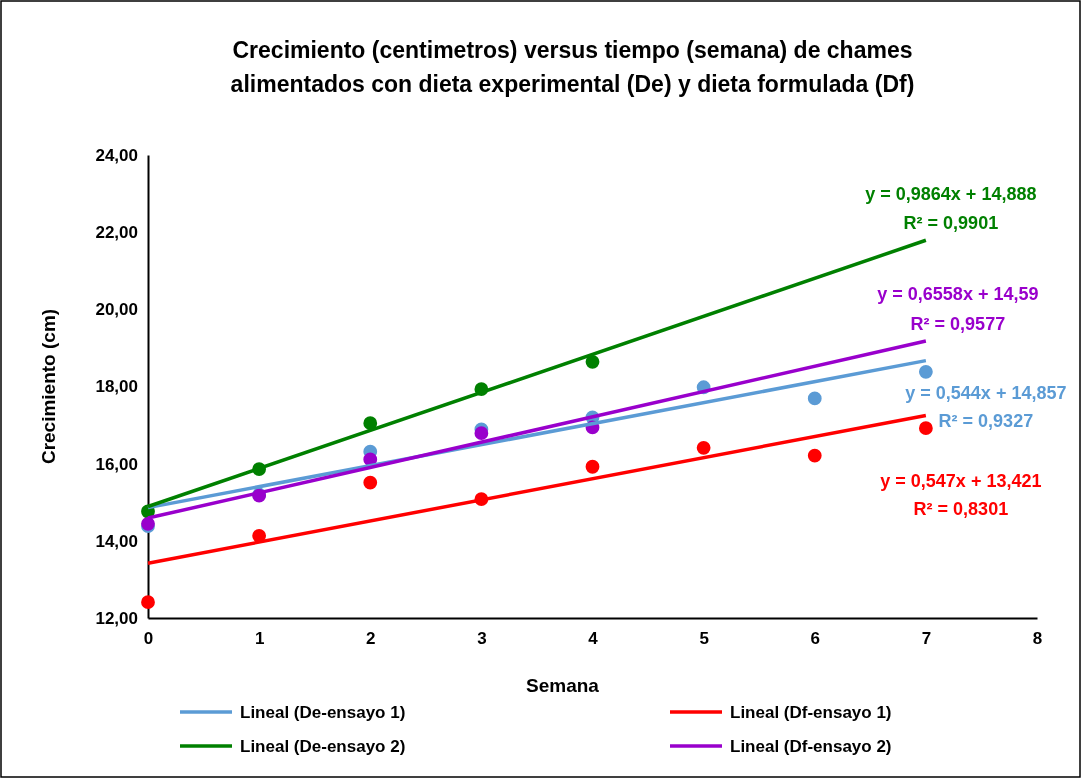 This screenshot has width=1081, height=778. Describe the element at coordinates (926, 639) in the screenshot. I see `x-tick-label: 7` at that location.